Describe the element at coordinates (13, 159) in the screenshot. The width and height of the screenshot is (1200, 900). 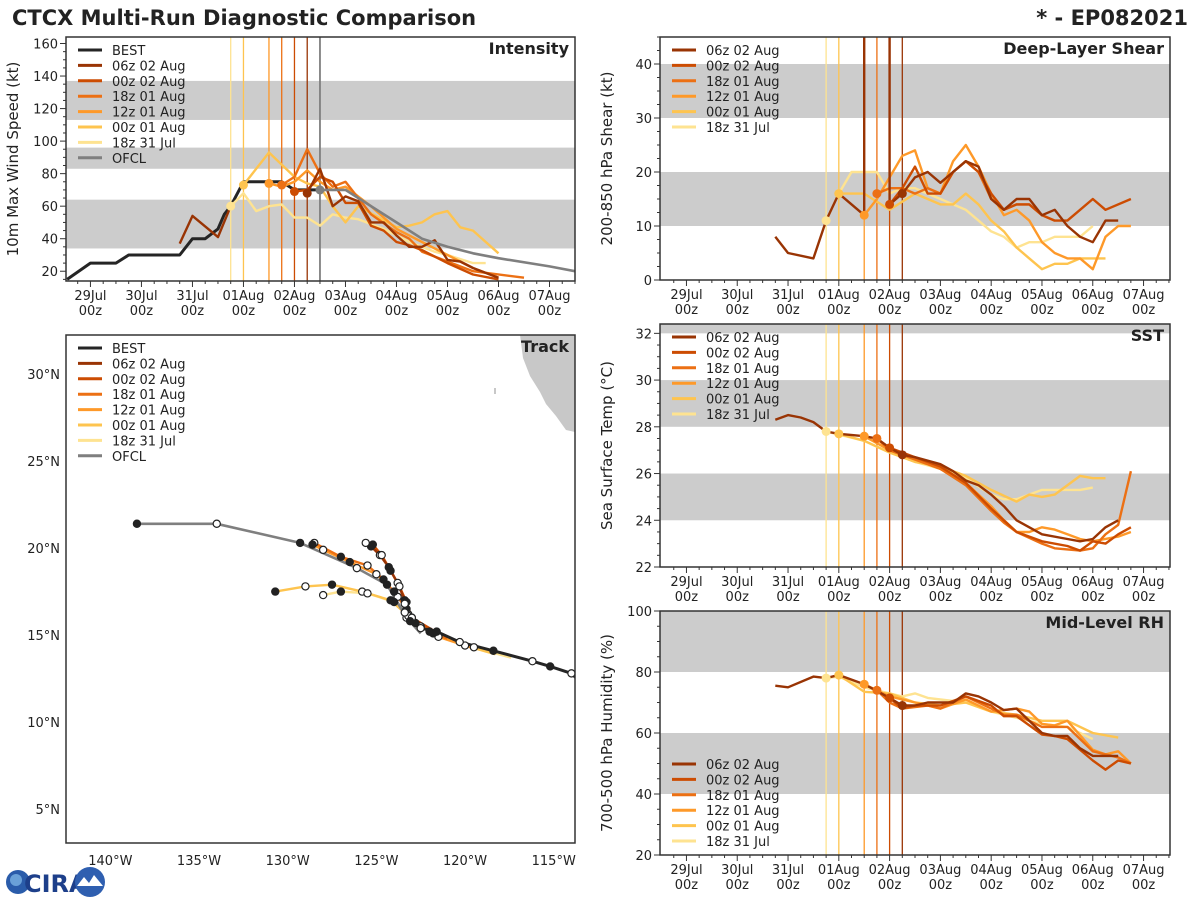
I see `y-axis-label: 10m Max Wind Speed (kt)` at that location.